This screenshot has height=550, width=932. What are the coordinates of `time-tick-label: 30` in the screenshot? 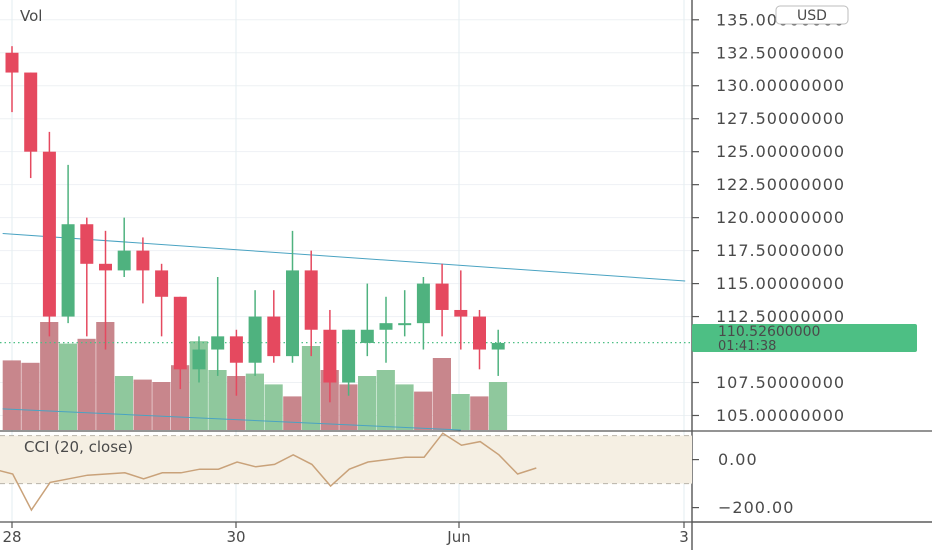 It's located at (235, 537).